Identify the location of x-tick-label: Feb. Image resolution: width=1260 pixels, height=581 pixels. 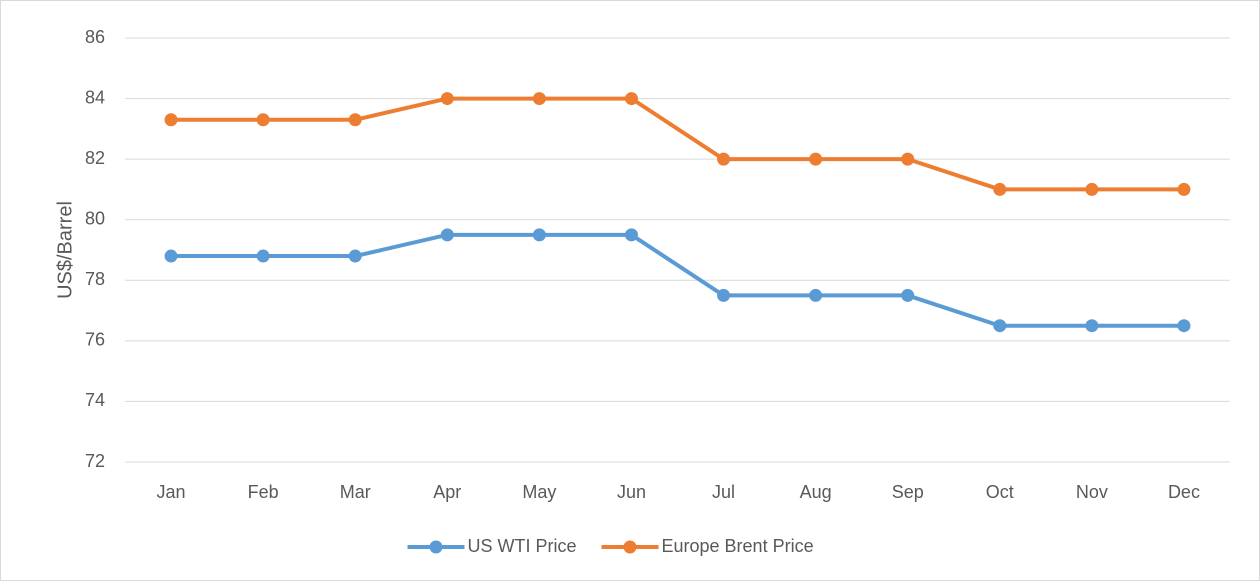
(263, 492).